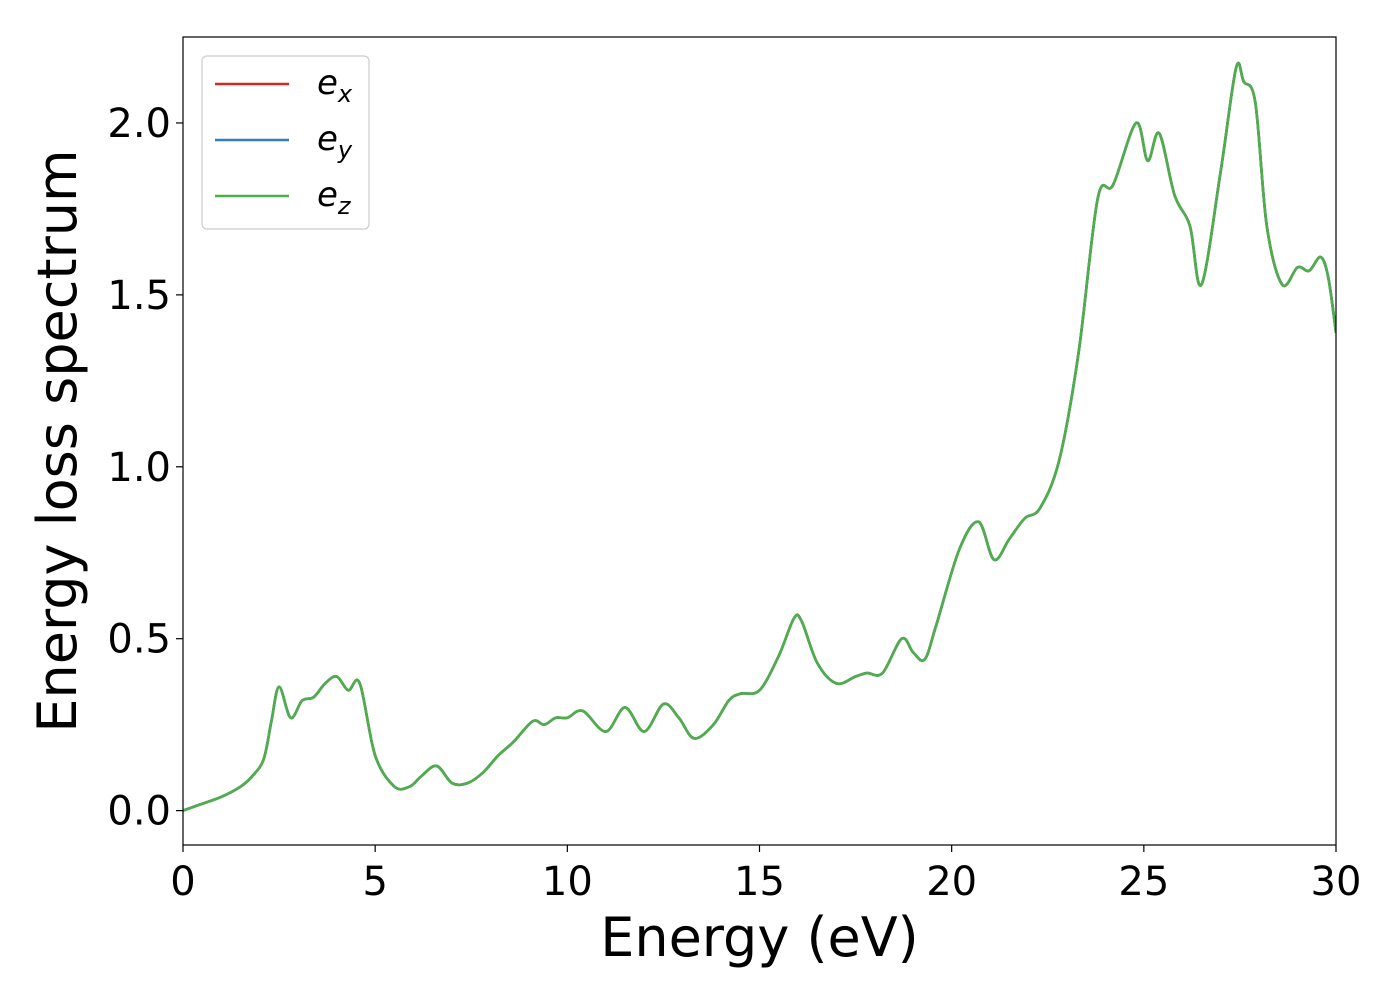 This screenshot has height=1000, width=1400. Describe the element at coordinates (951, 882) in the screenshot. I see `x-tick-label: 20` at that location.